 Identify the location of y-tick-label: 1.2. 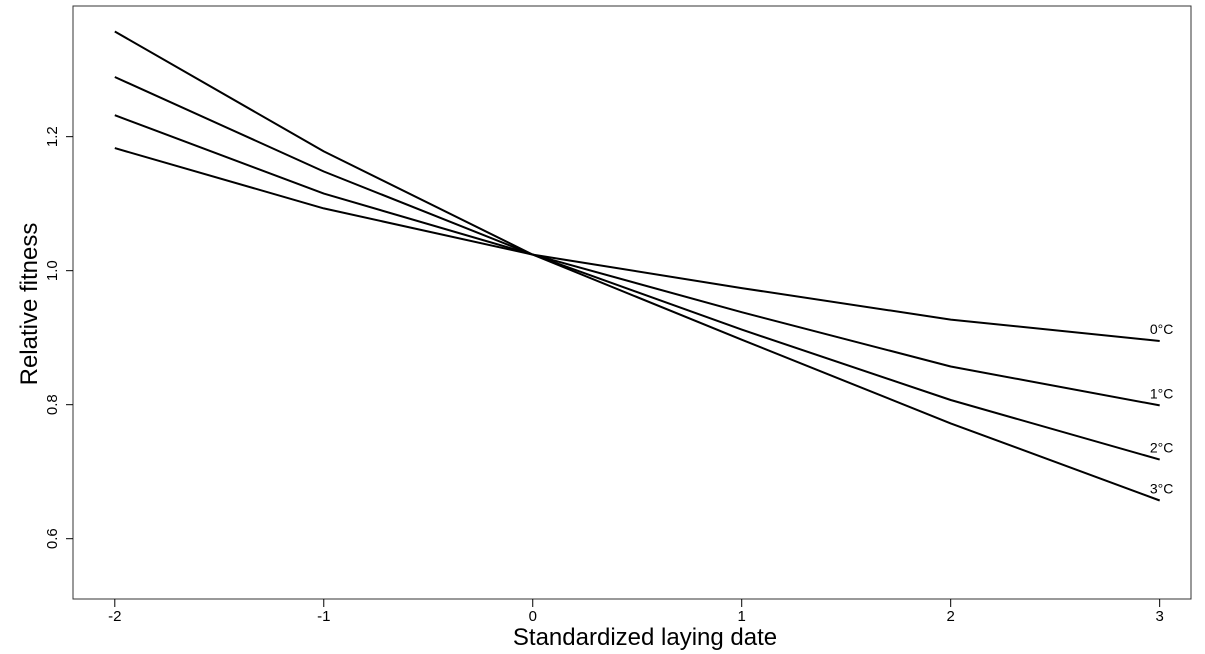
(52, 136).